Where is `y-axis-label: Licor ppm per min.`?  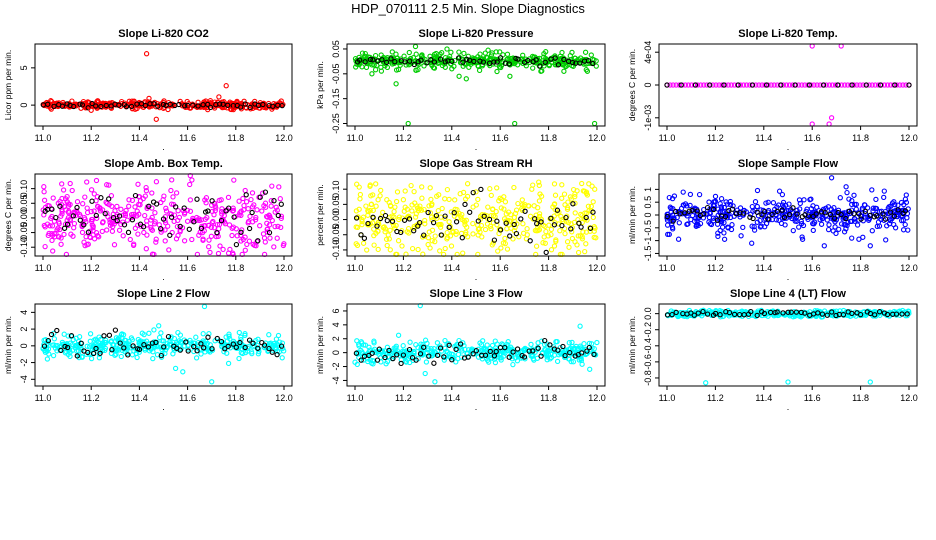
y-axis-label: Licor ppm per min. is located at coordinates (8, 85).